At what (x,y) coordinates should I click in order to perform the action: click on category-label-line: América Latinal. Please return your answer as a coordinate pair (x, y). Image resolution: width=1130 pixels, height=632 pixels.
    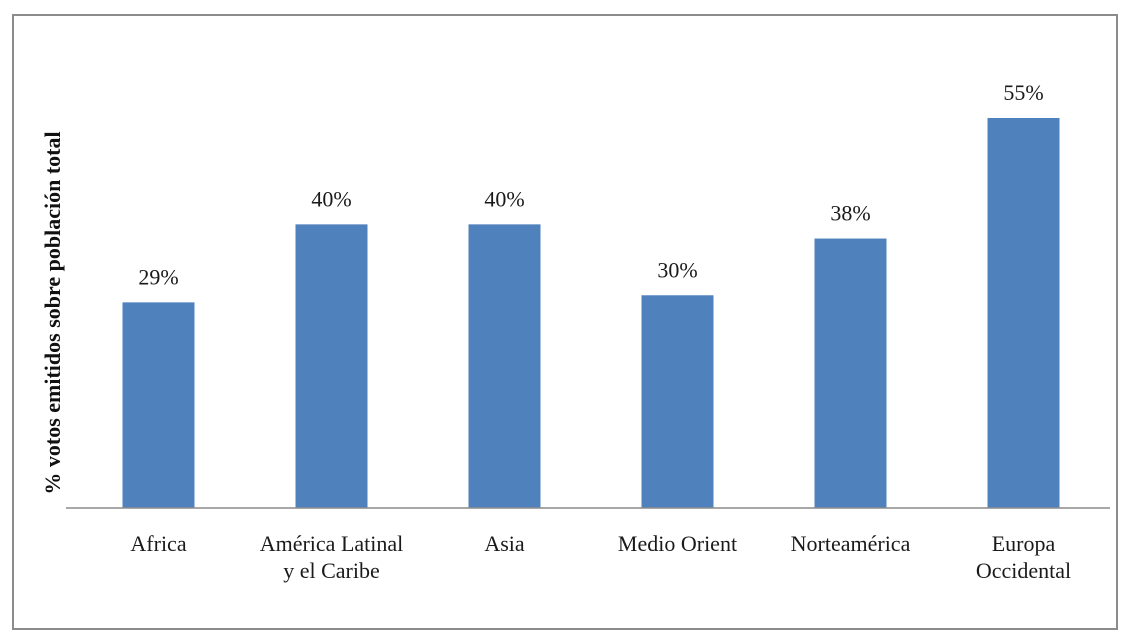
    Looking at the image, I should click on (332, 543).